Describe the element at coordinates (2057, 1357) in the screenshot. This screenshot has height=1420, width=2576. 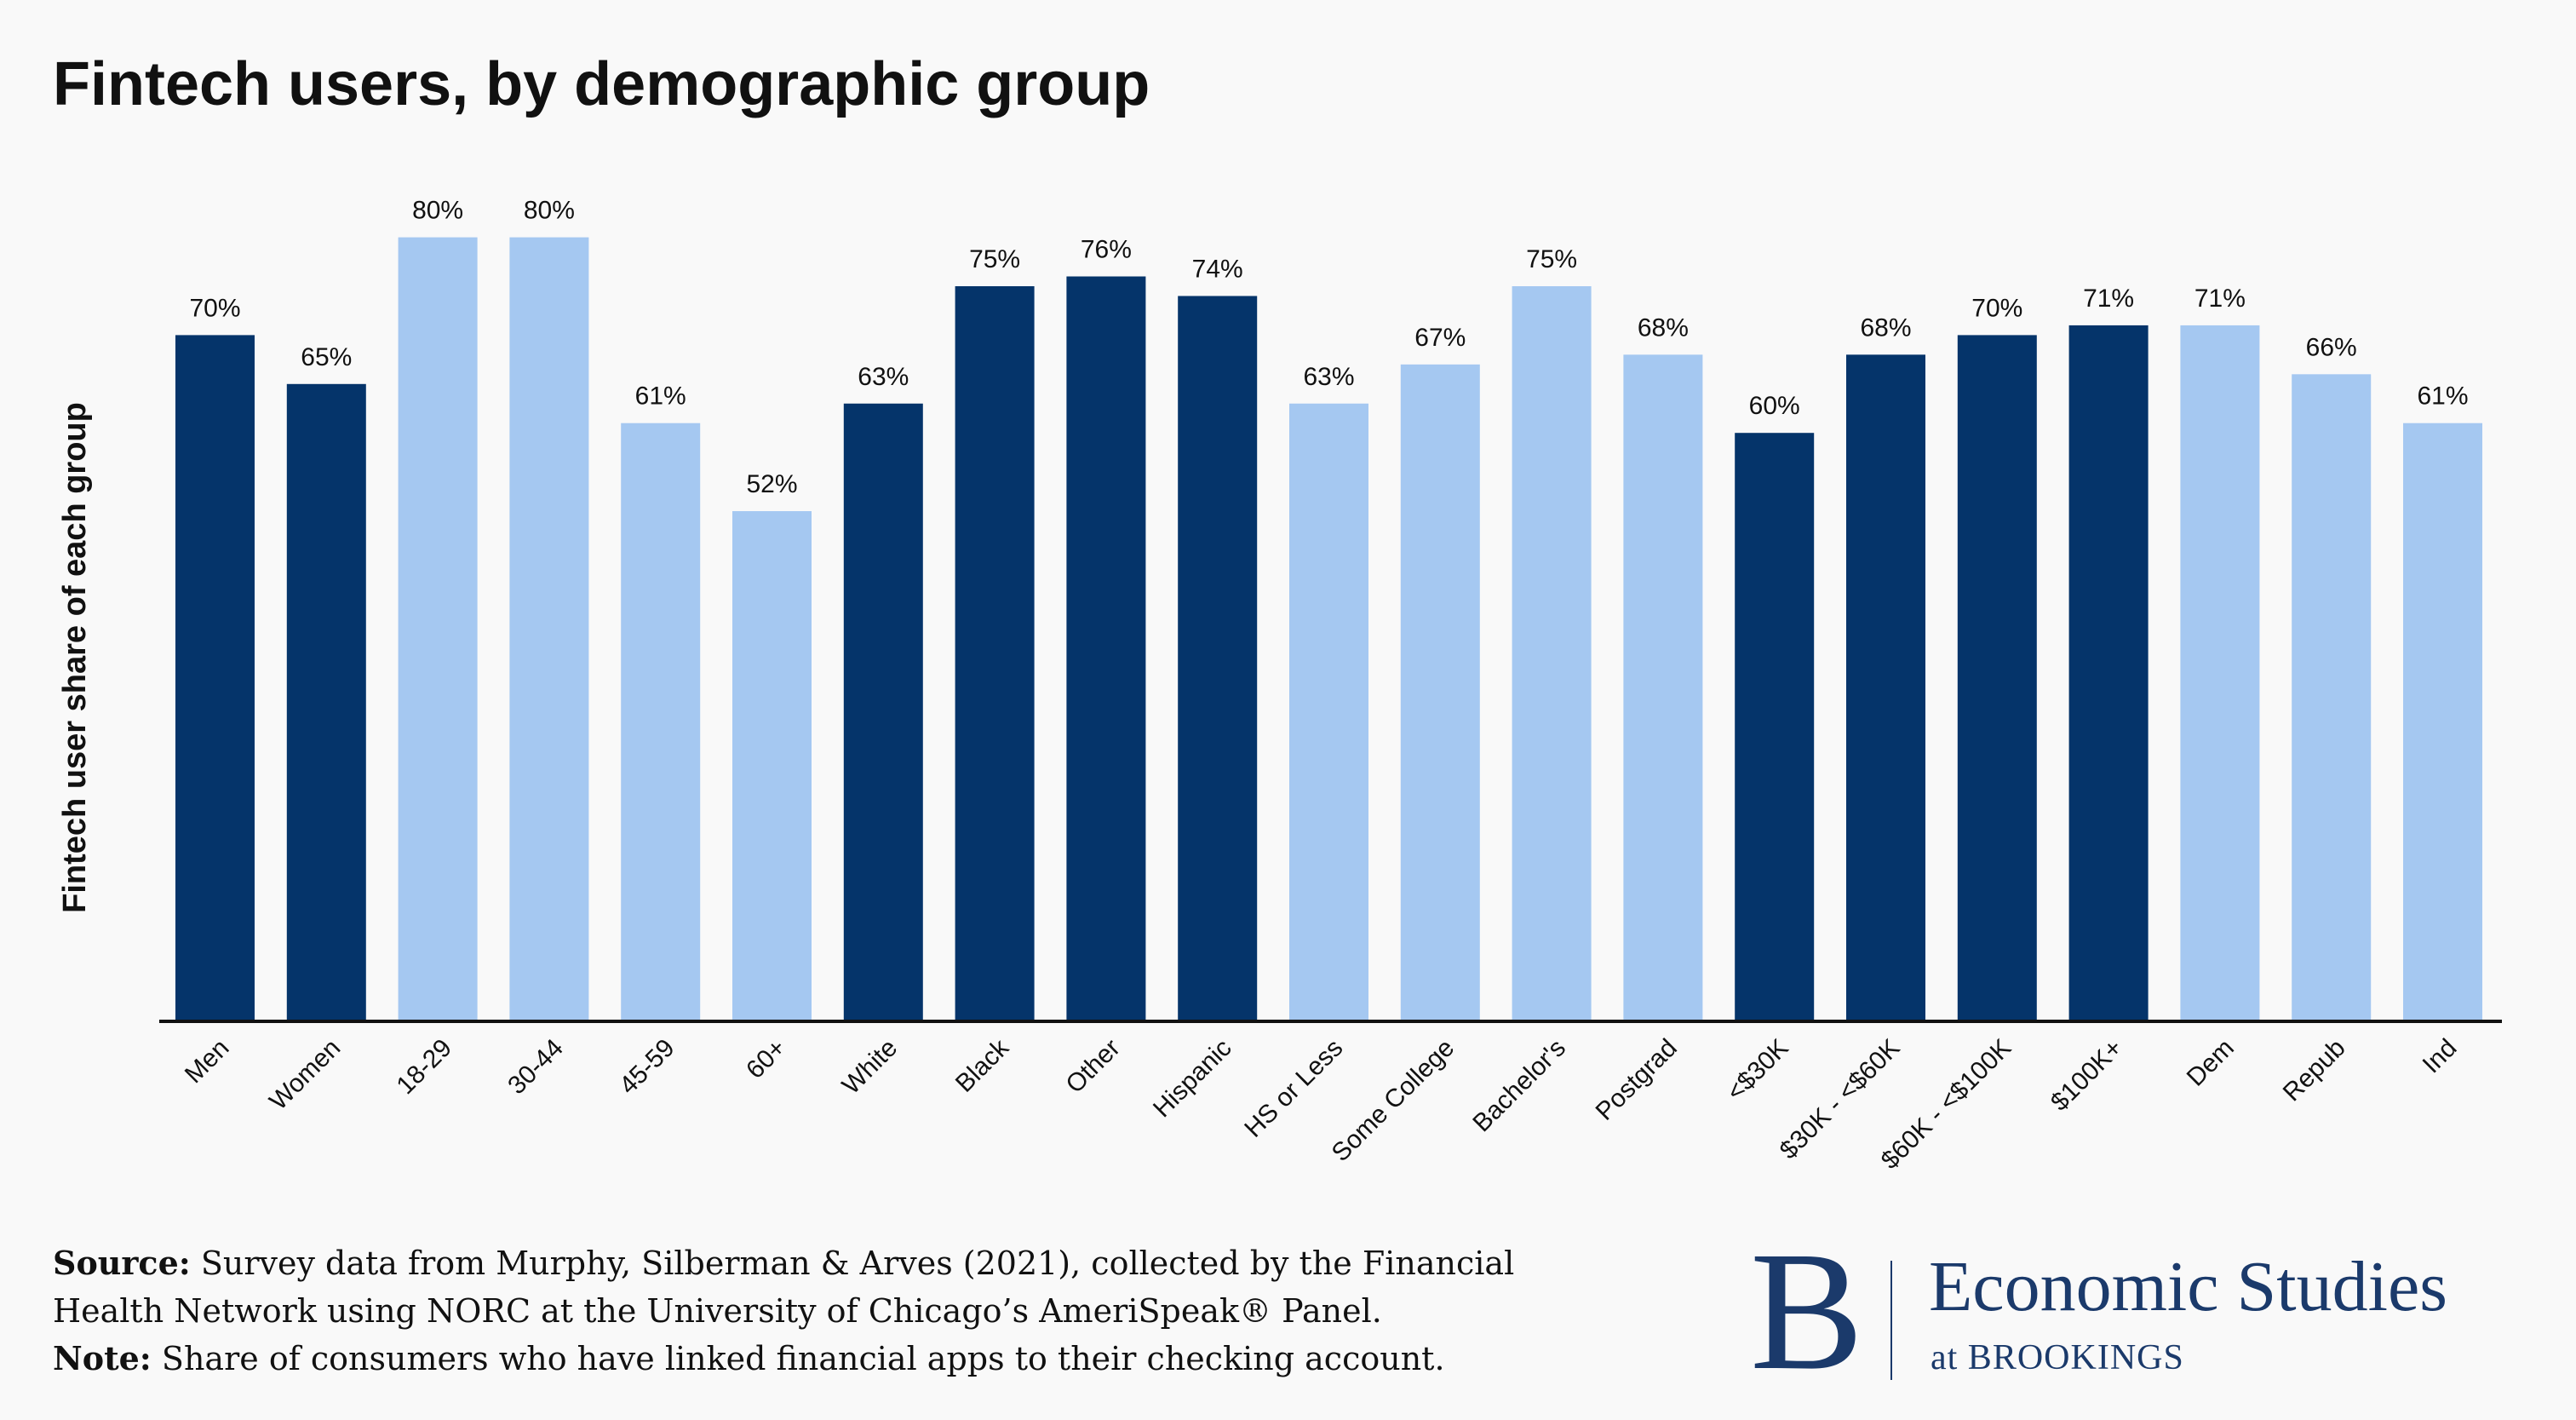
I see `logo-sub: at BROOKINGS` at that location.